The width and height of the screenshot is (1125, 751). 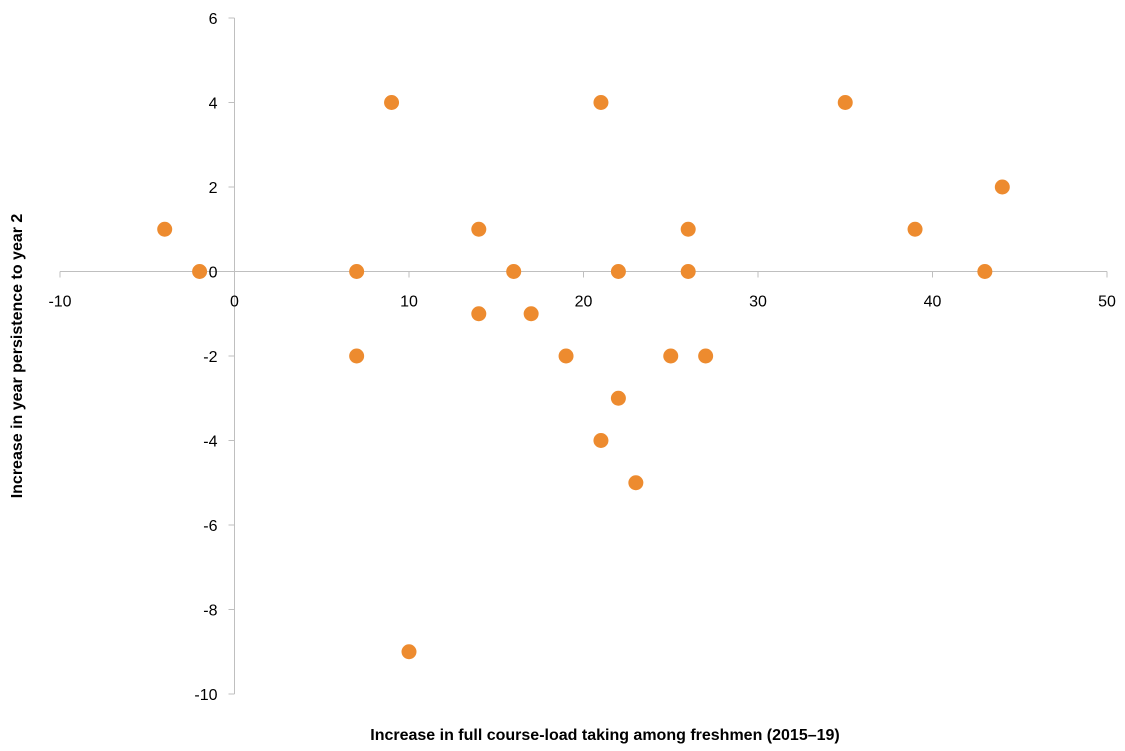 What do you see at coordinates (584, 302) in the screenshot?
I see `x-tick-label: 20` at bounding box center [584, 302].